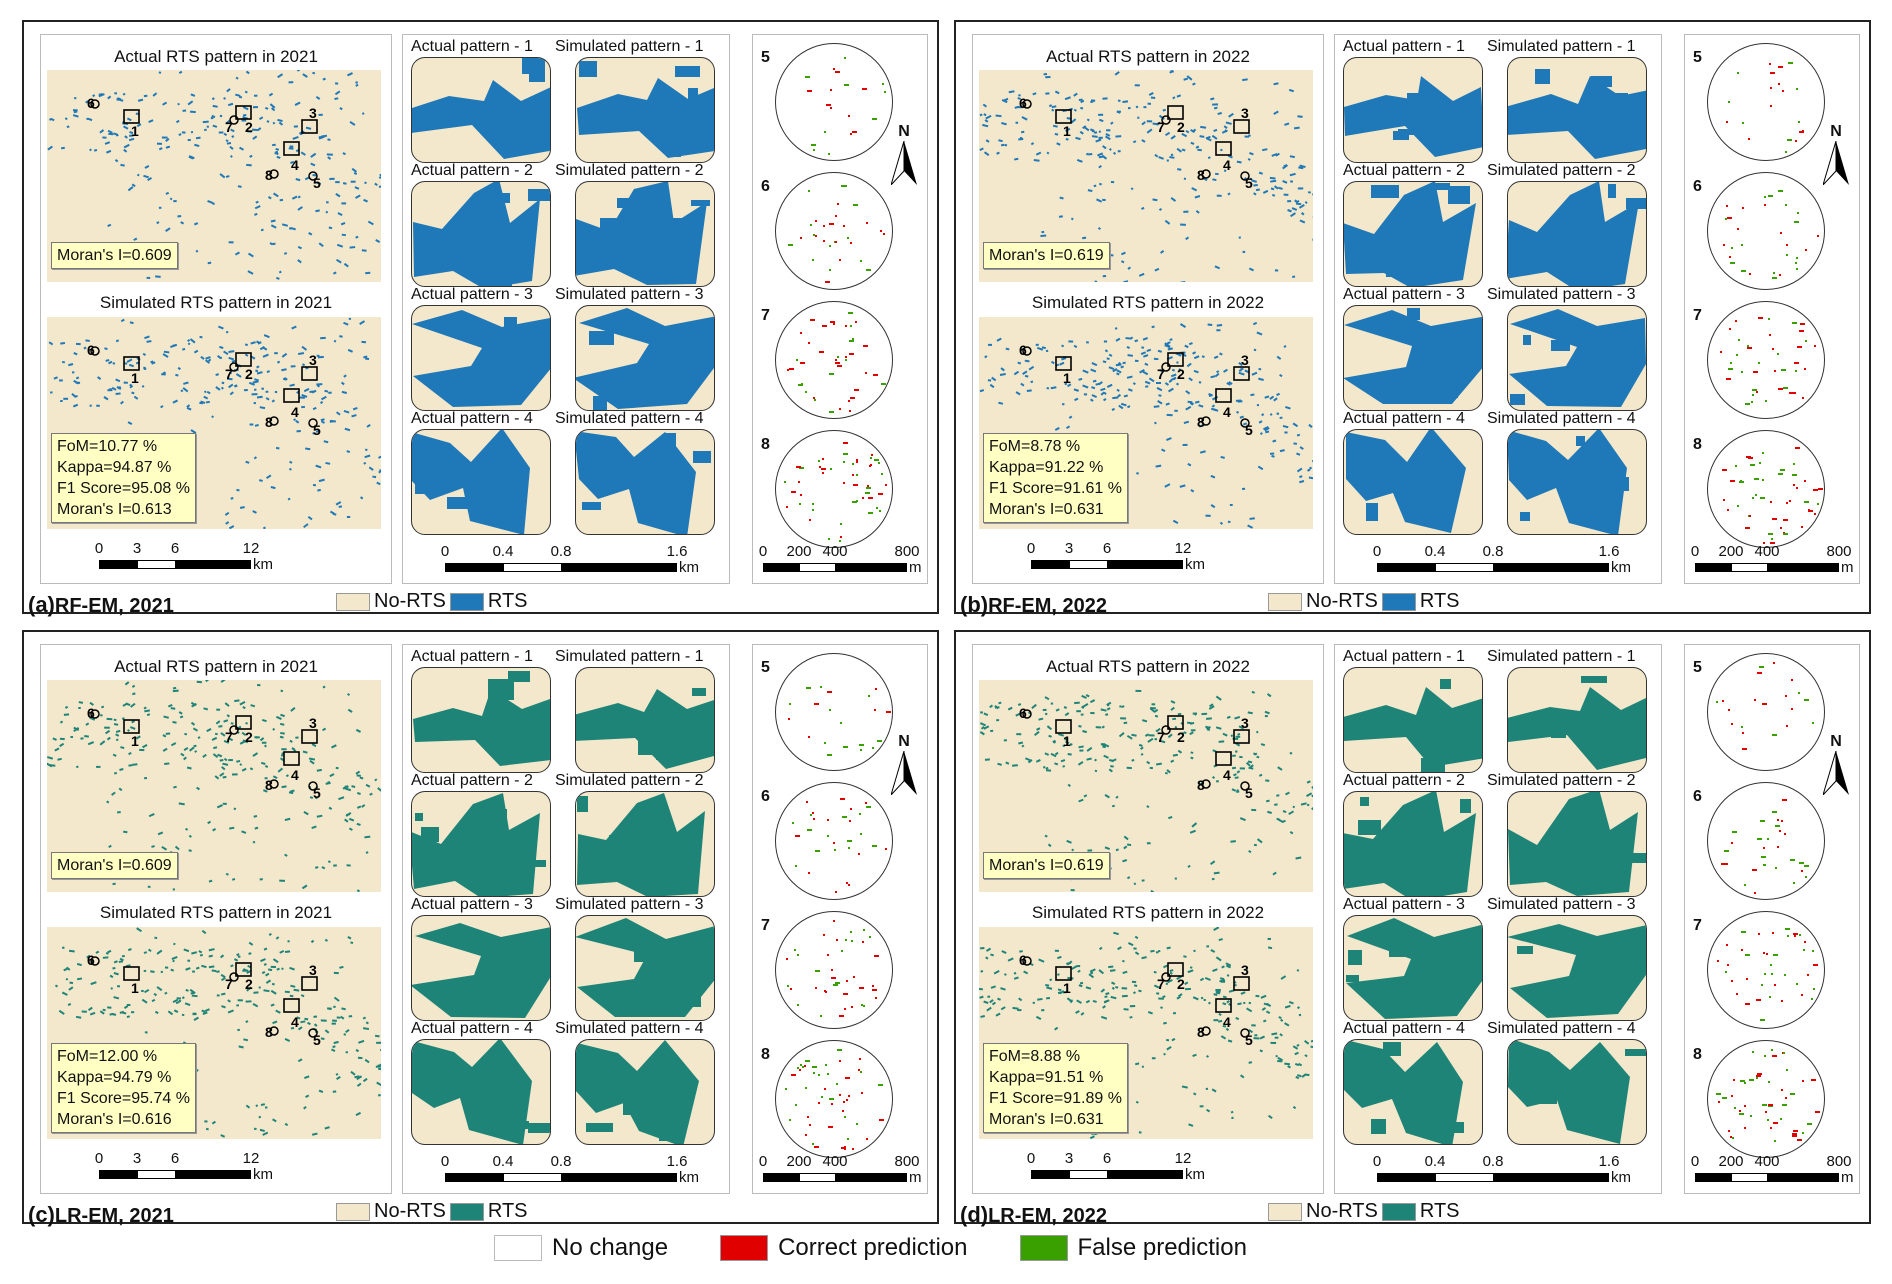 This screenshot has height=1284, width=1892. I want to click on map-marker-label: 4, so click(1227, 1022).